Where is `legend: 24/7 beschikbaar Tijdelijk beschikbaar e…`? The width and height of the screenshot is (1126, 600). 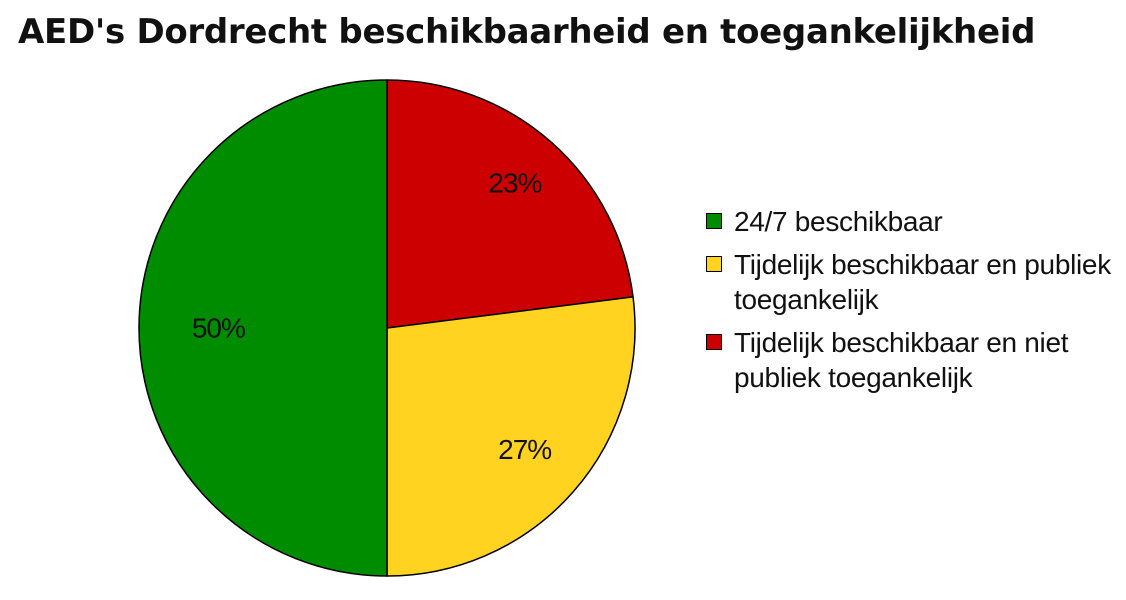
legend: 24/7 beschikbaar Tijdelijk beschikbaar e… is located at coordinates (911, 303).